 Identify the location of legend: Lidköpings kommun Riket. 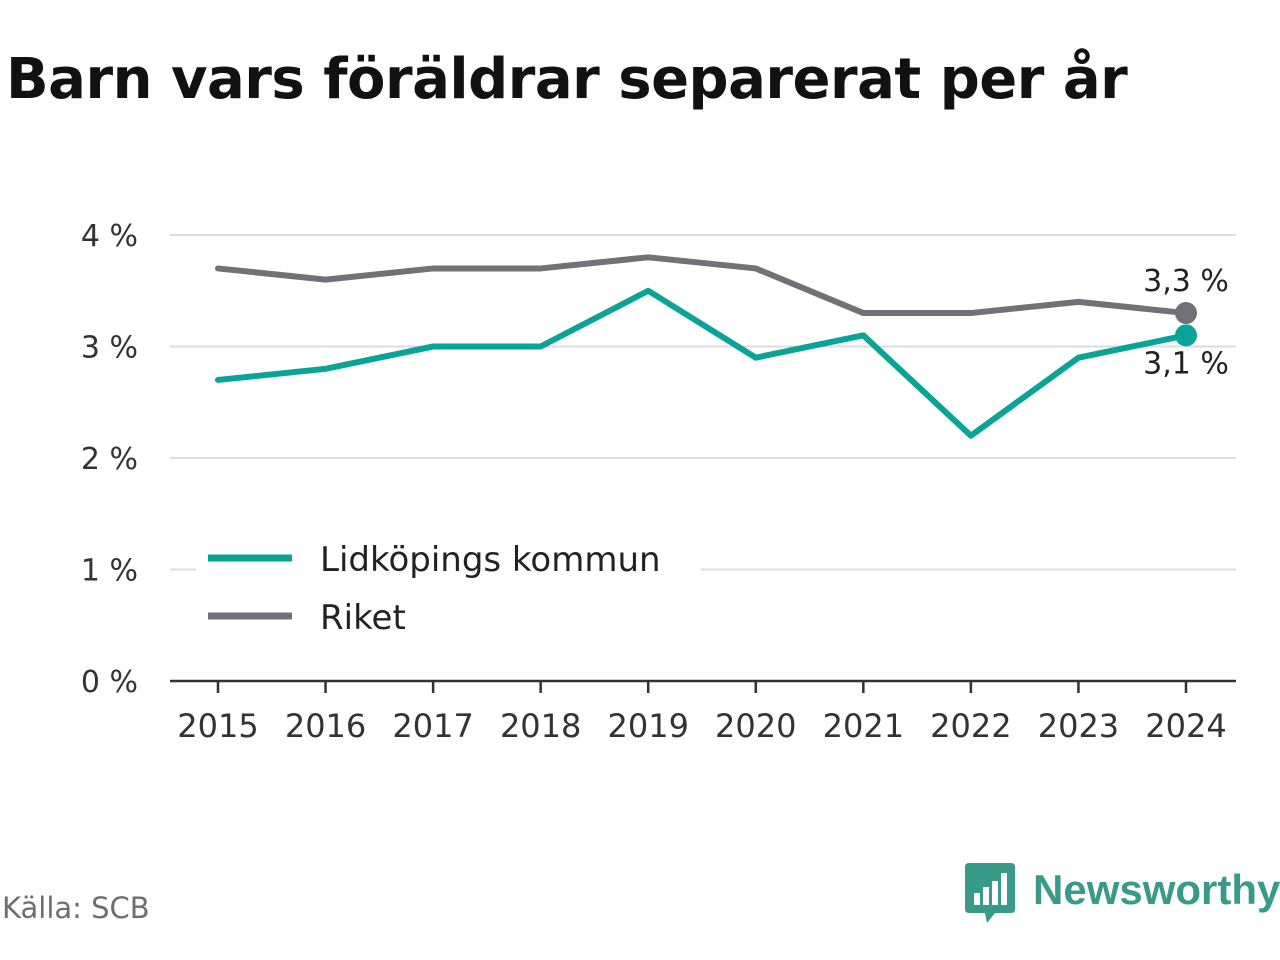
(448, 586).